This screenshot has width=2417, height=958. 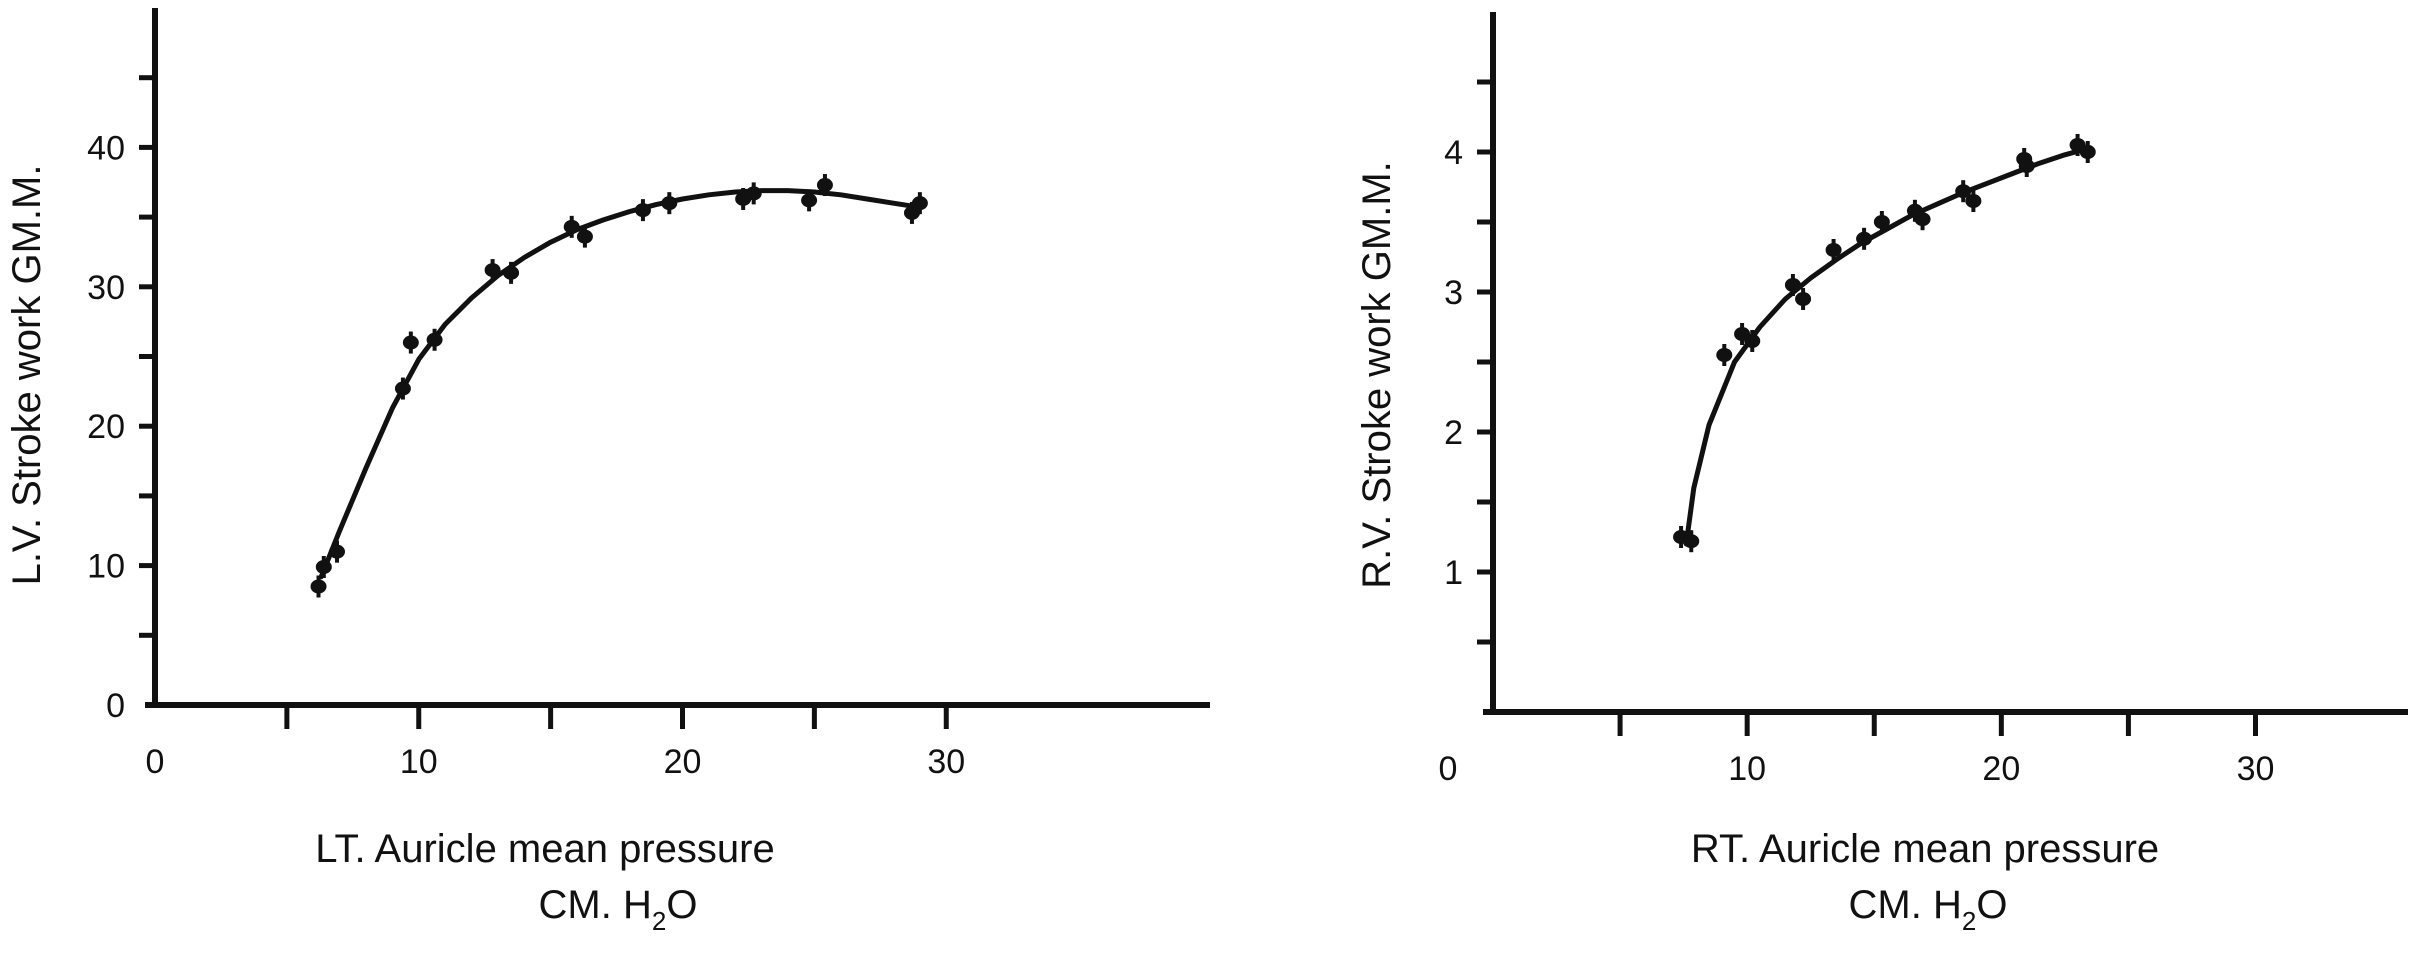 I want to click on left-x-axis-unit: CM. H2O, so click(x=618, y=909).